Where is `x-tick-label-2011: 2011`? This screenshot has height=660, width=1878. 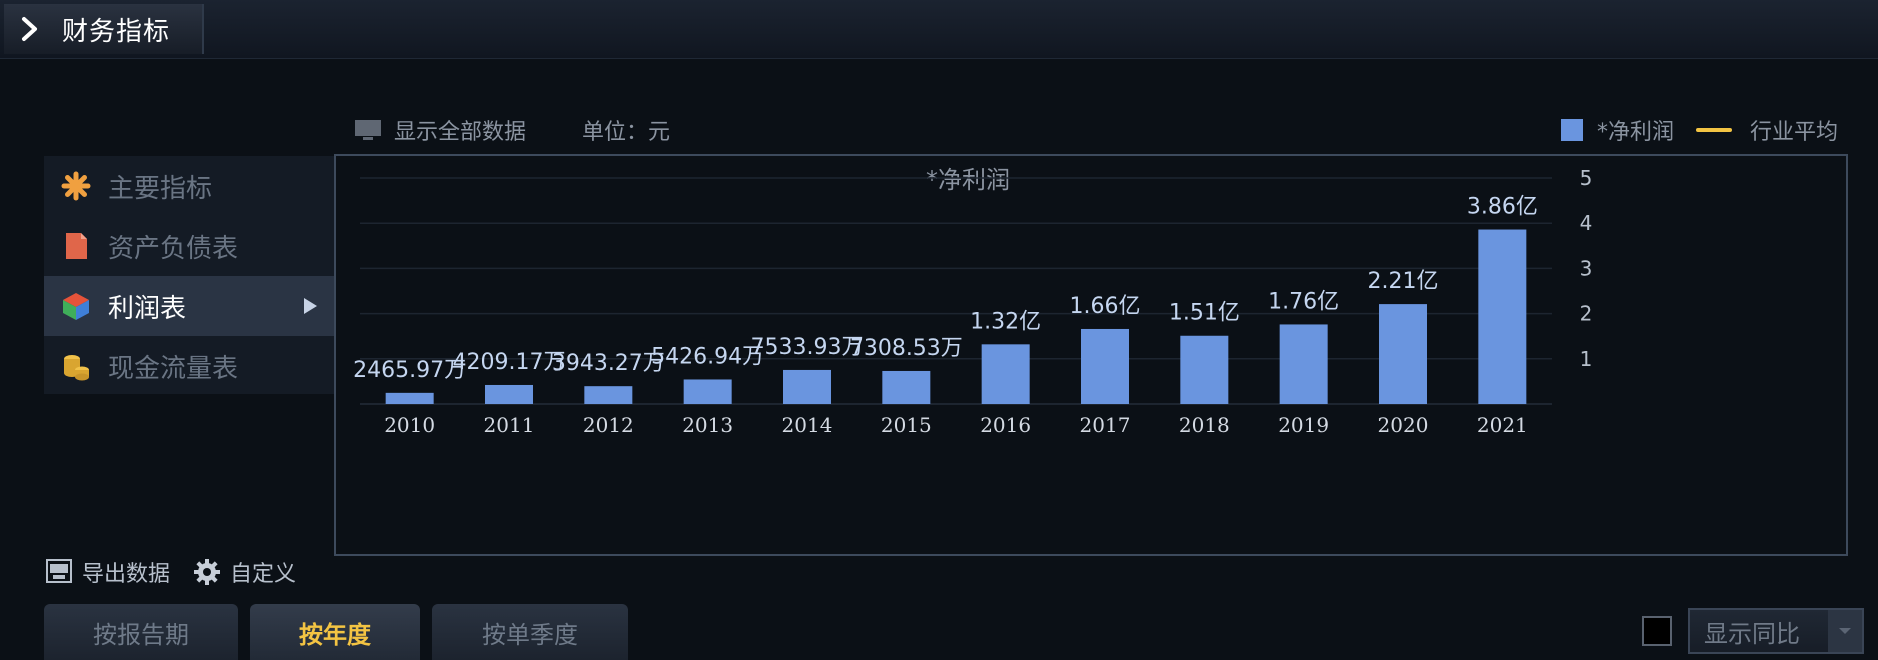 x-tick-label-2011: 2011 is located at coordinates (509, 425).